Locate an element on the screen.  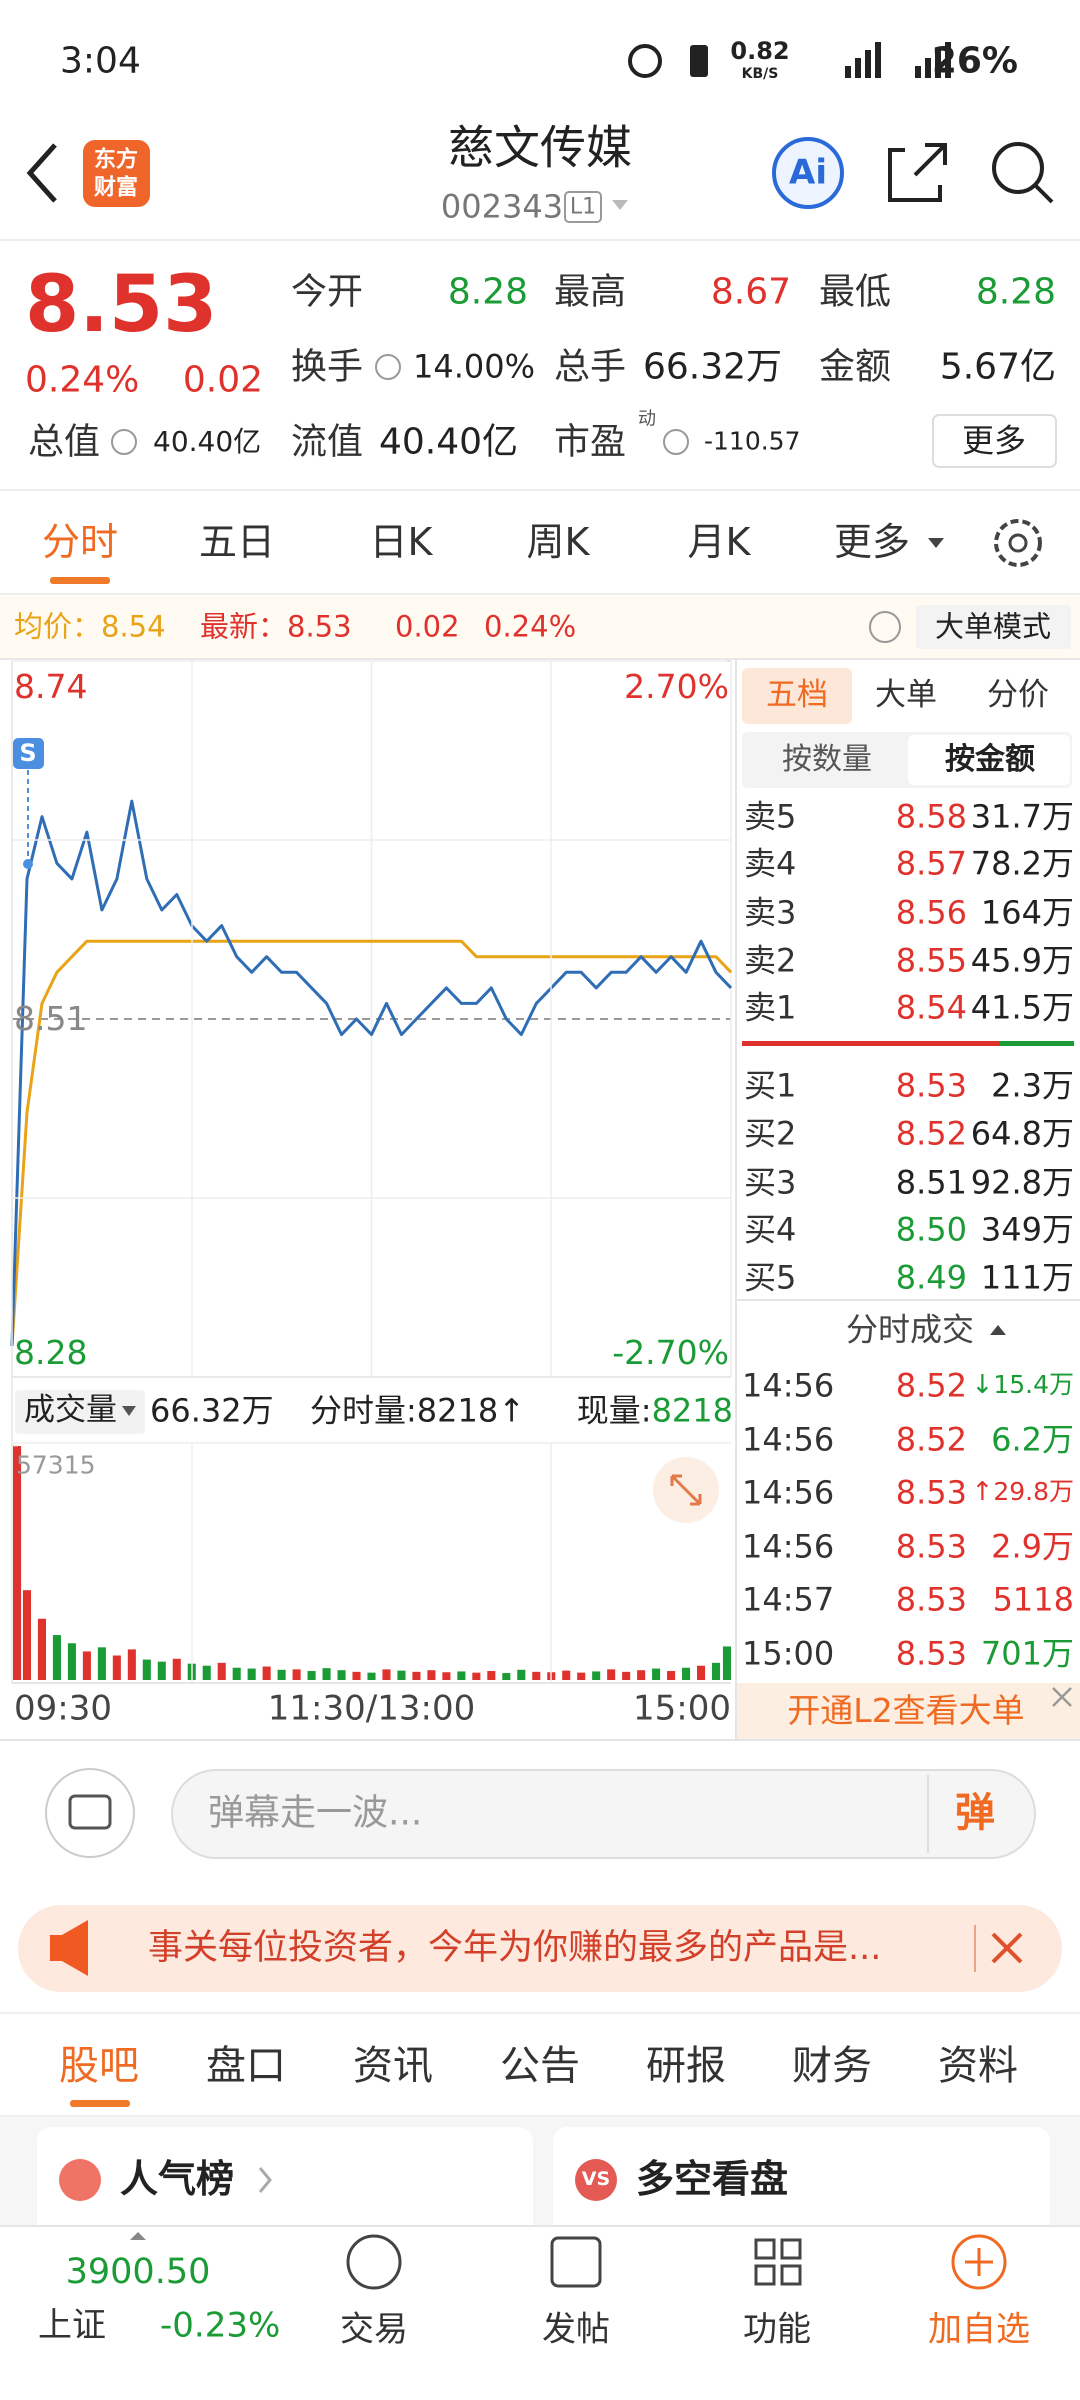
avg-line is located at coordinates (371, 1142).